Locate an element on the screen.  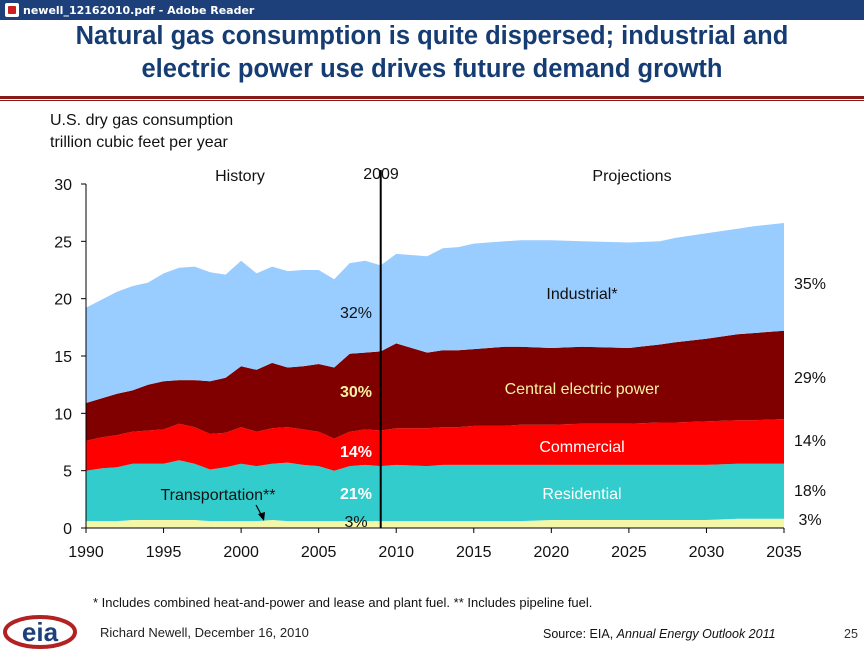
window-titlebar: newell_12162010.pdf - Adobe Reader is located at coordinates (432, 10).